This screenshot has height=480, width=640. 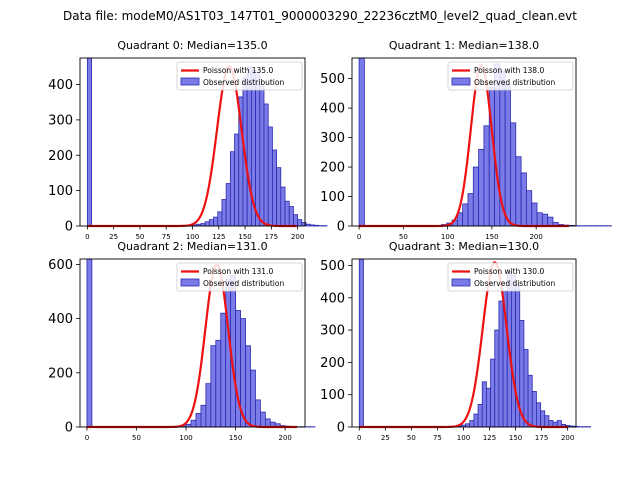 What do you see at coordinates (385, 438) in the screenshot?
I see `x-tick-label: 25` at bounding box center [385, 438].